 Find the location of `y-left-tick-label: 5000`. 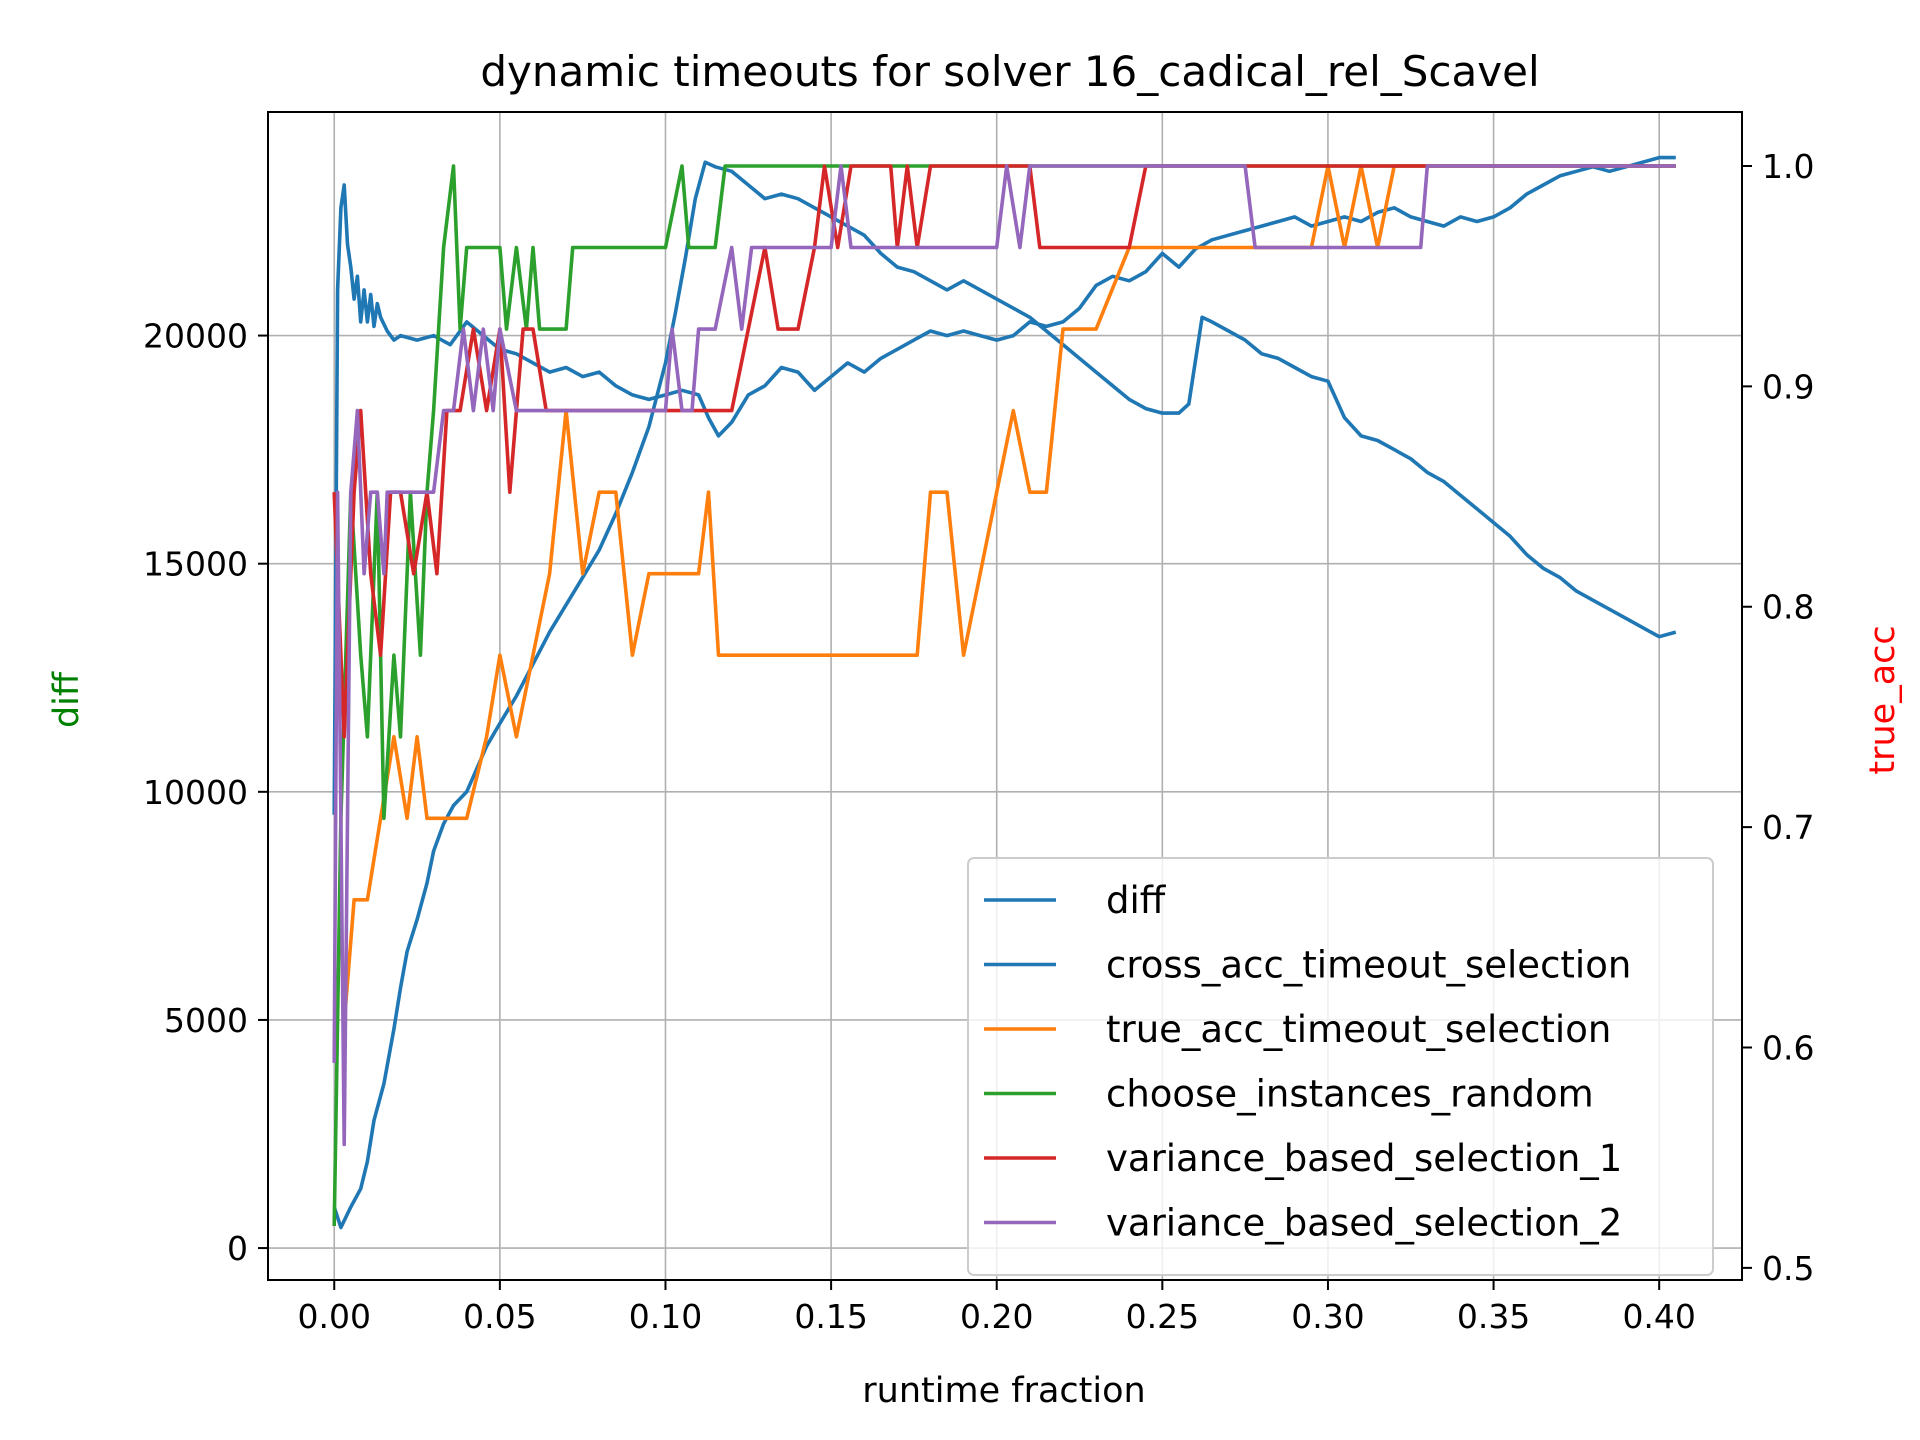

y-left-tick-label: 5000 is located at coordinates (206, 1020).